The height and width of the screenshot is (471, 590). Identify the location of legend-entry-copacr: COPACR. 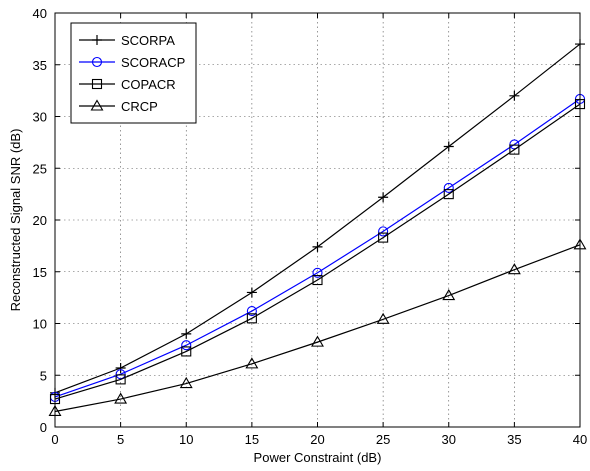
(127, 84).